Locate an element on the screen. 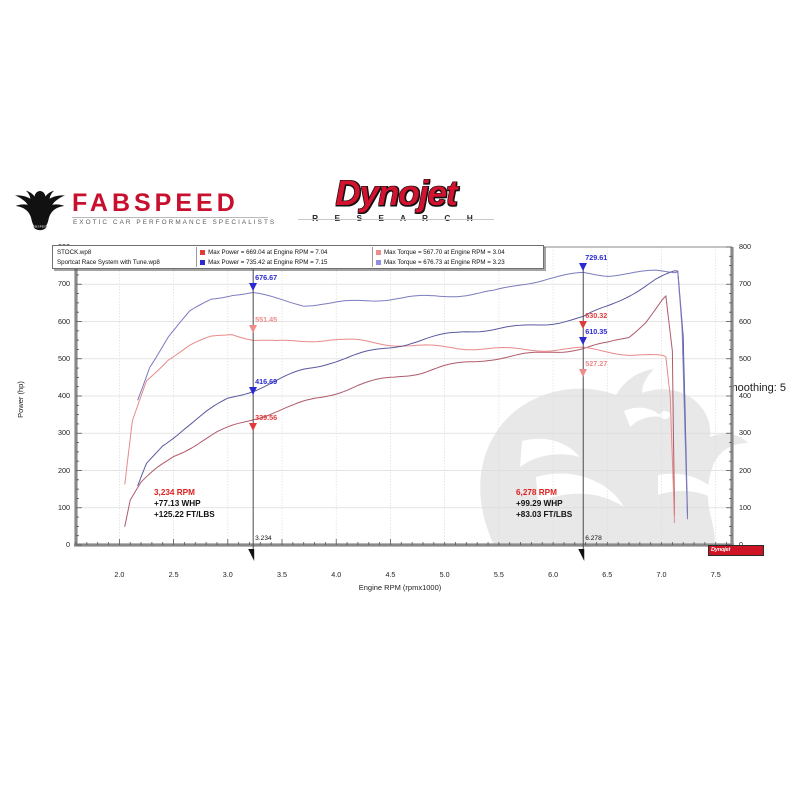  y-axis-tick-right: 400 is located at coordinates (745, 395).